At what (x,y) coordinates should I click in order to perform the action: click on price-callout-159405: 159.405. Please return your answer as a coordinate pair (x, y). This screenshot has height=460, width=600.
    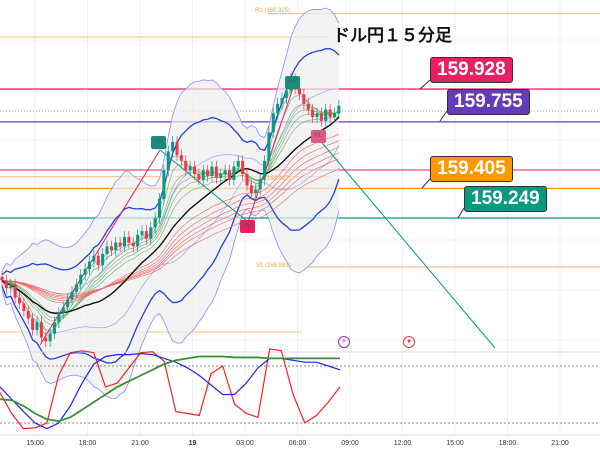
    Looking at the image, I should click on (471, 169).